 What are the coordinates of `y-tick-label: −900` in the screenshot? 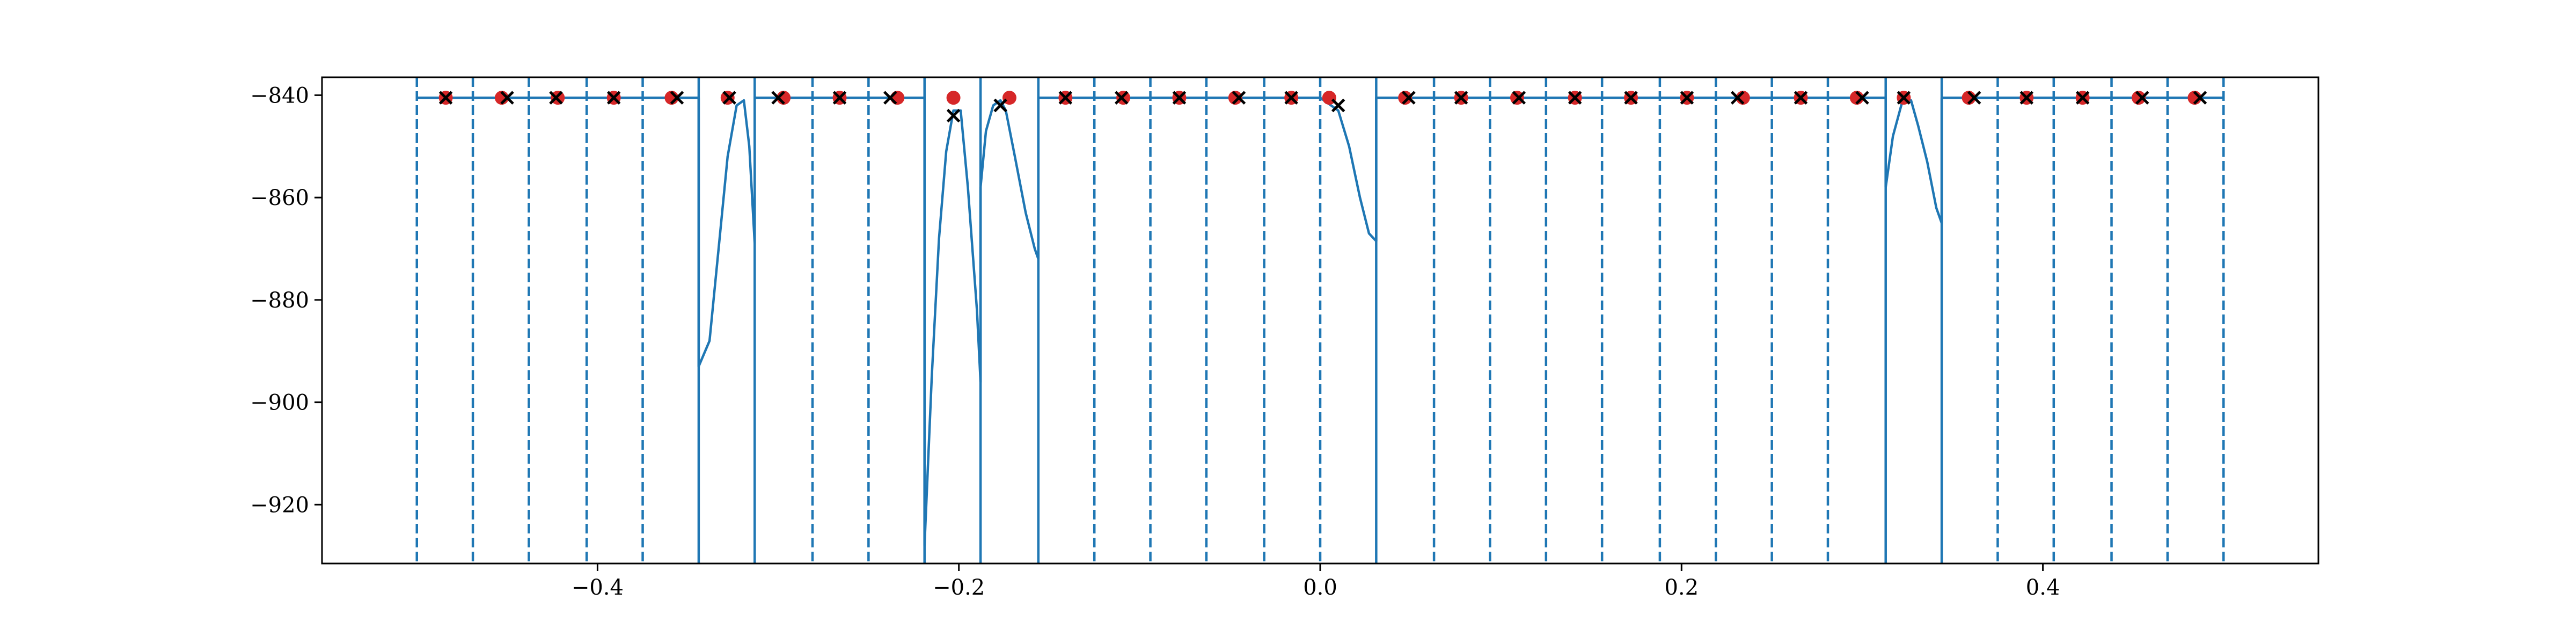 It's located at (279, 403).